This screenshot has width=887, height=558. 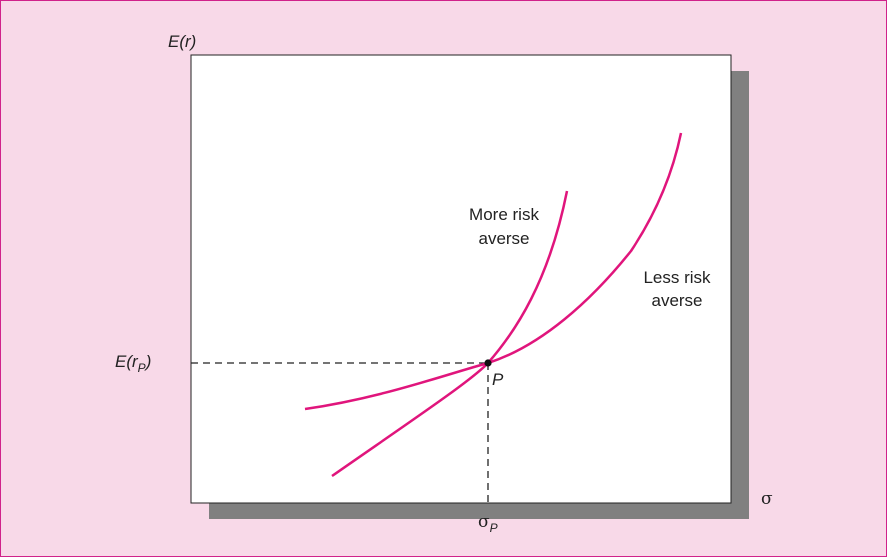 I want to click on series-label-more-risk-averse-line2: averse, so click(x=503, y=238).